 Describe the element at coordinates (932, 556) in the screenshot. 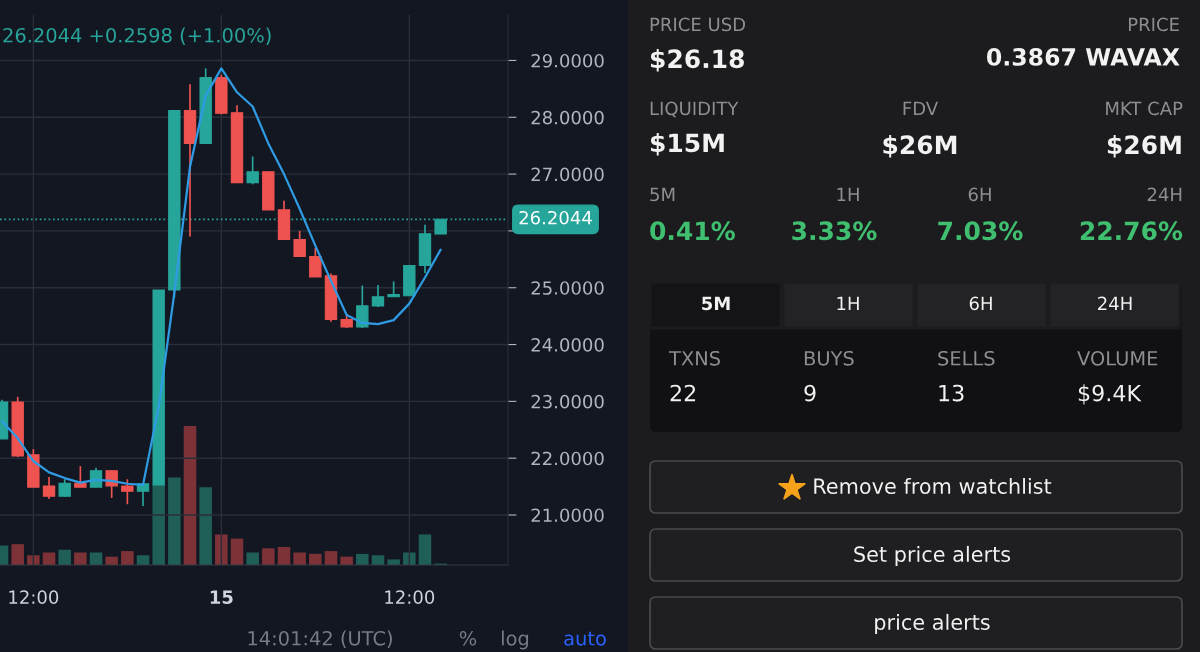

I see `text: Set price alerts` at that location.